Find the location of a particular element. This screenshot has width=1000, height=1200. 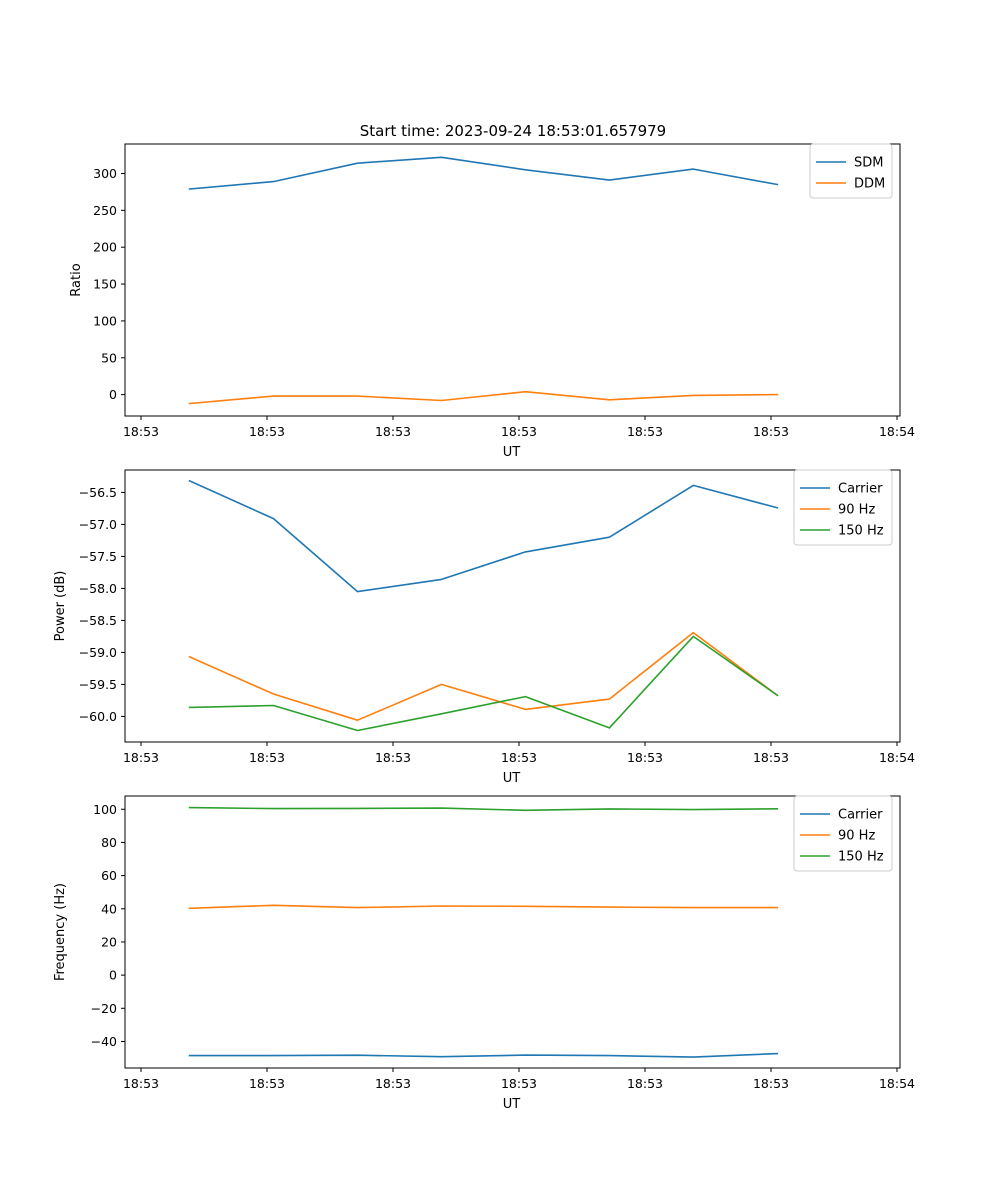

power-series-carrier-line is located at coordinates (483, 536).